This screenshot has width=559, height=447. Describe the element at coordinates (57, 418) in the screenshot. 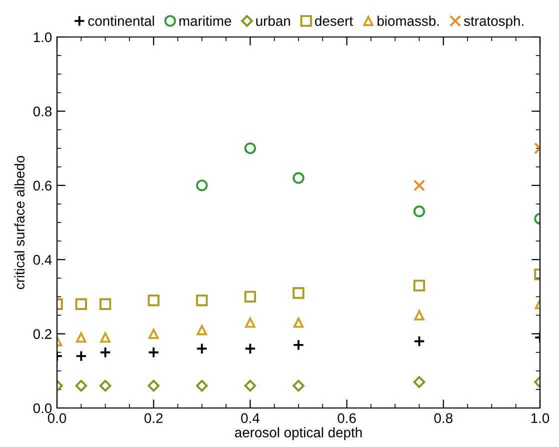

I see `x-tick-label: 0.0` at that location.